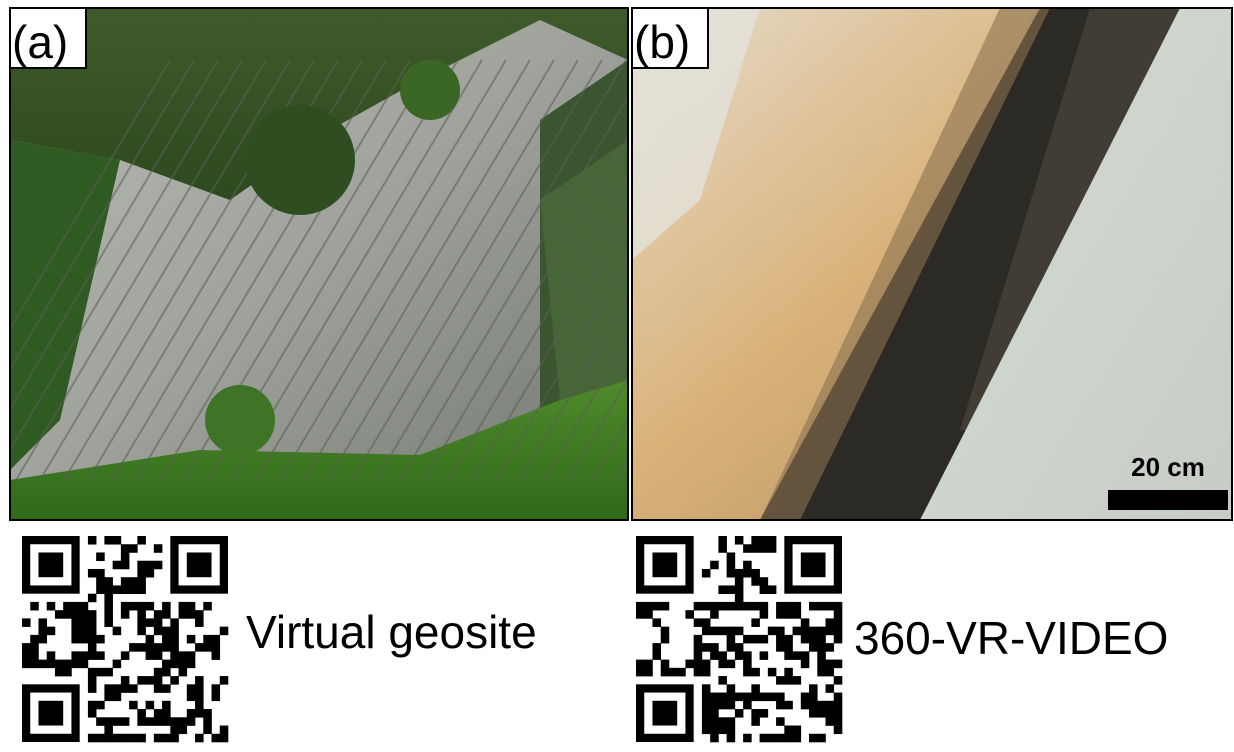 Image resolution: width=1234 pixels, height=752 pixels. What do you see at coordinates (1168, 500) in the screenshot?
I see `scale-bar` at bounding box center [1168, 500].